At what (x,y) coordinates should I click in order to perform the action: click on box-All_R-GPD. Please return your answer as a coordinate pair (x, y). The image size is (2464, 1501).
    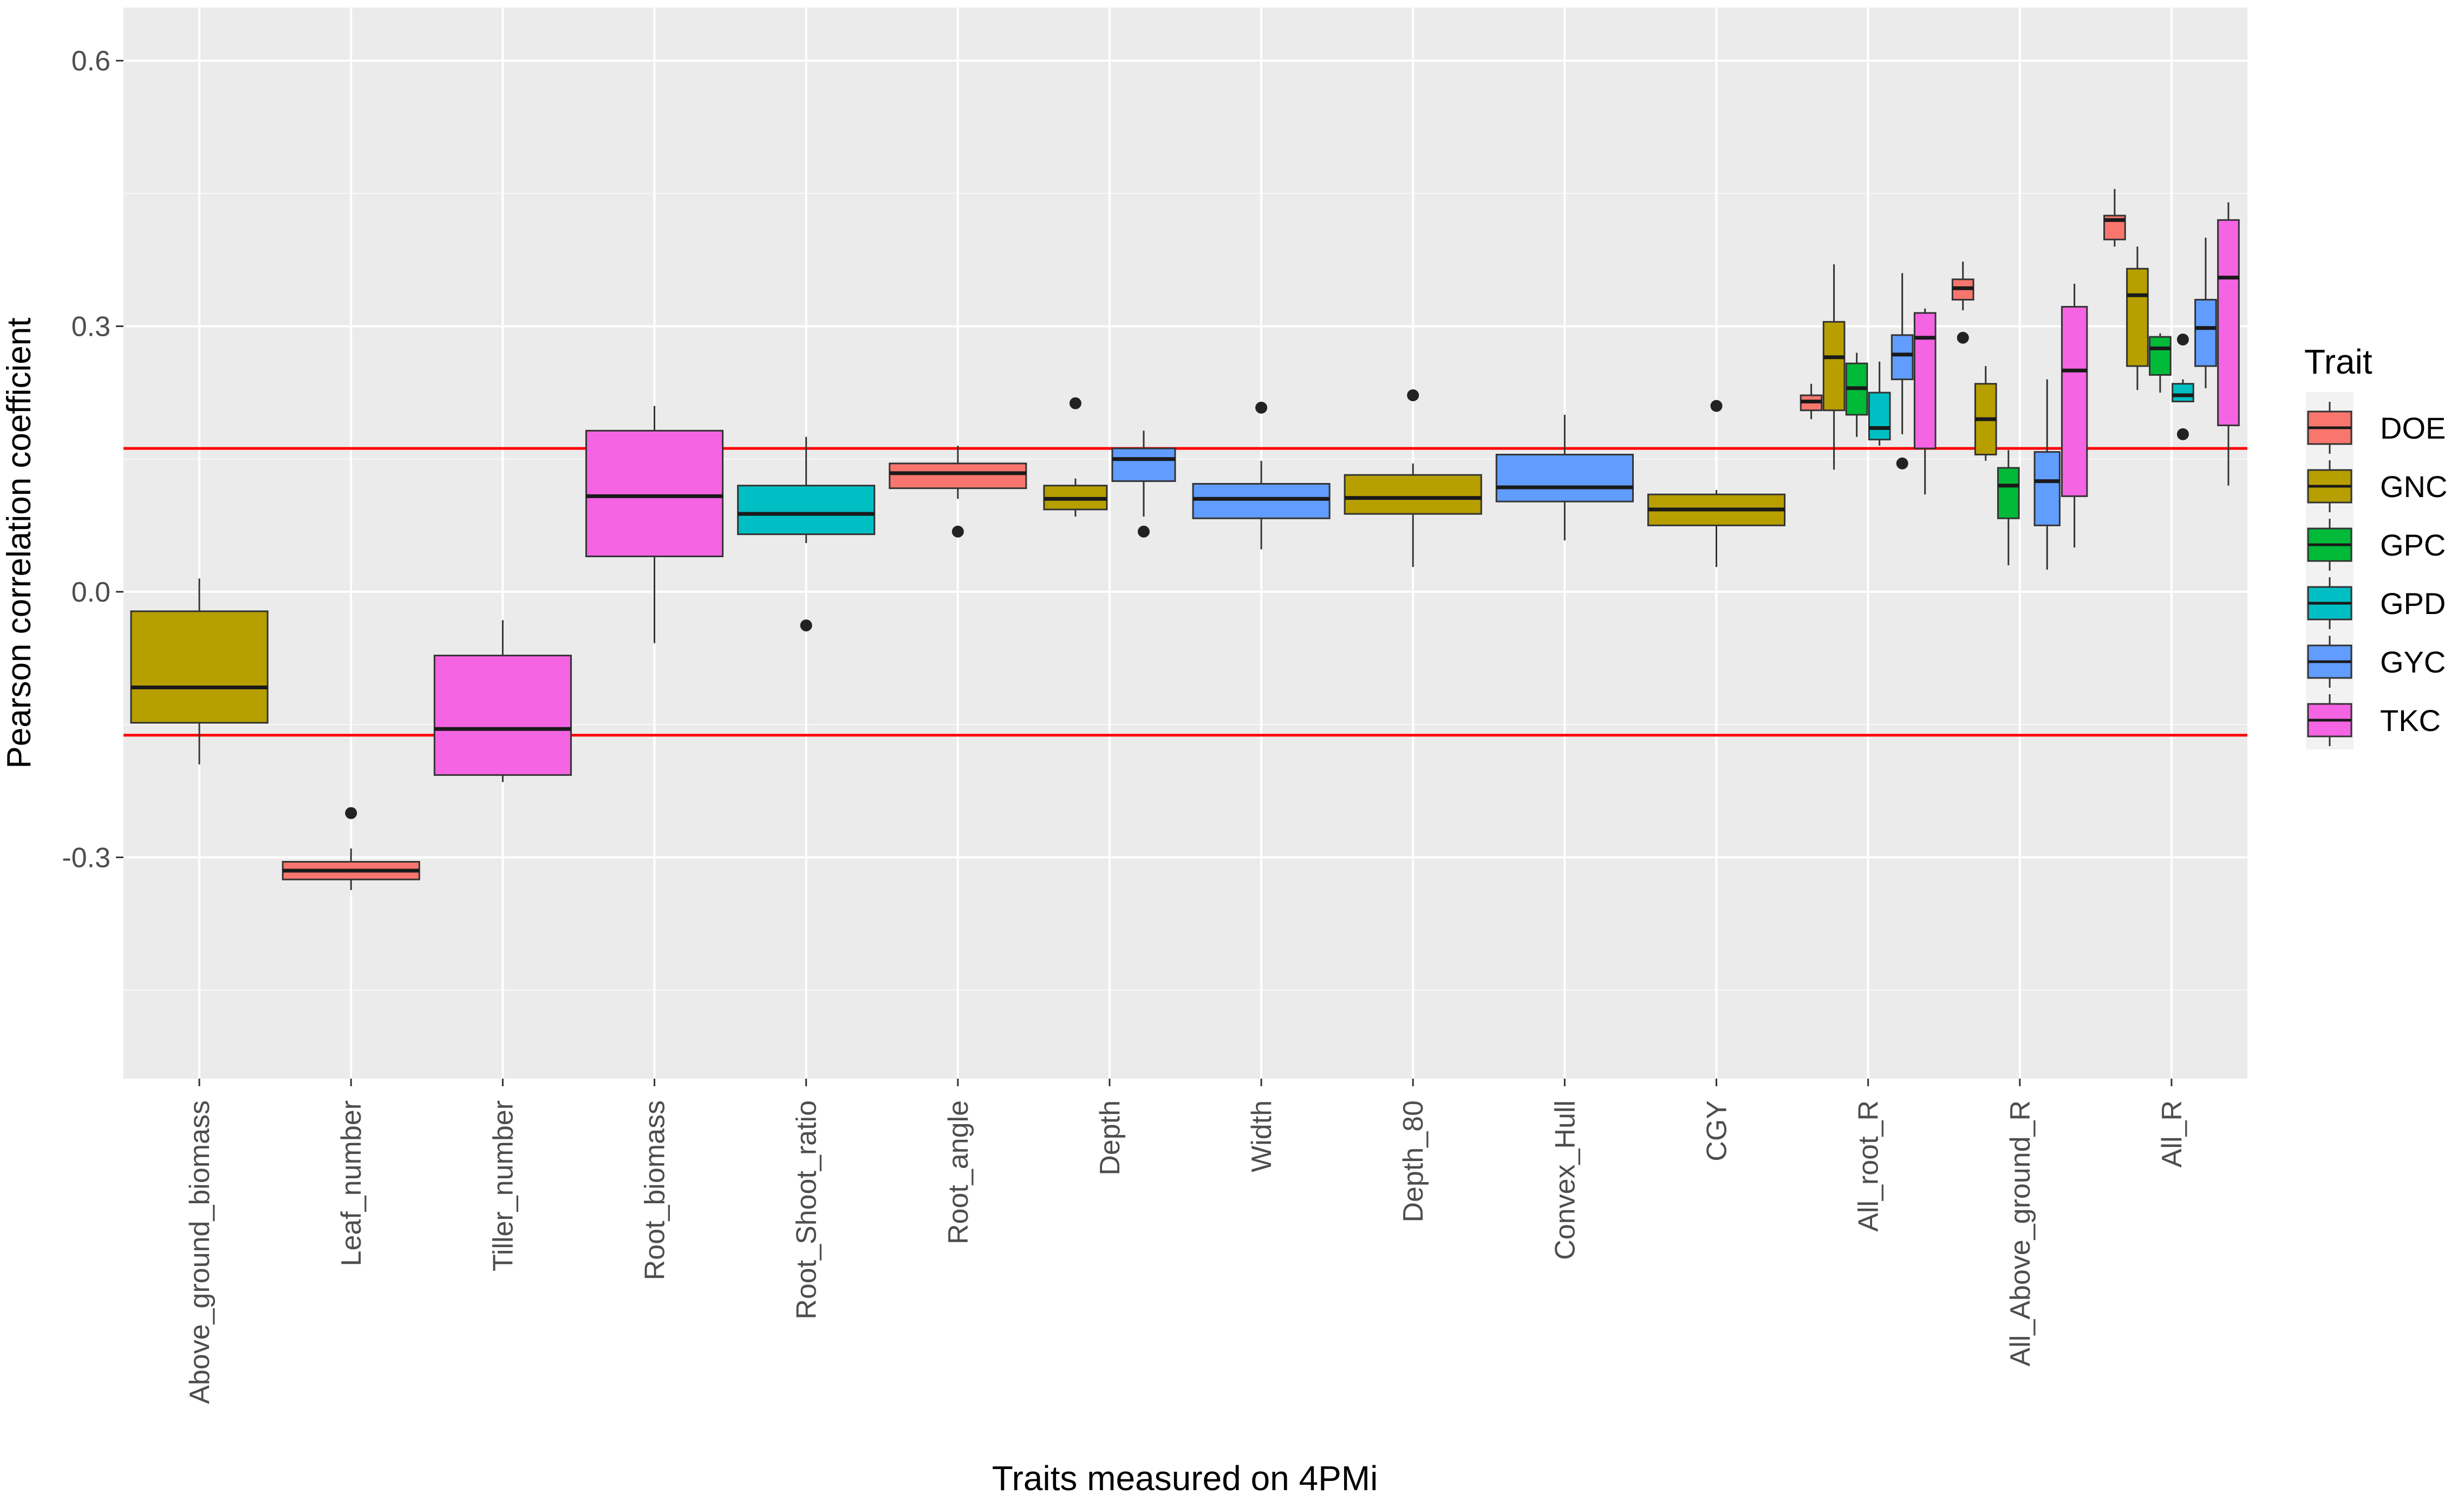
    Looking at the image, I should click on (2183, 387).